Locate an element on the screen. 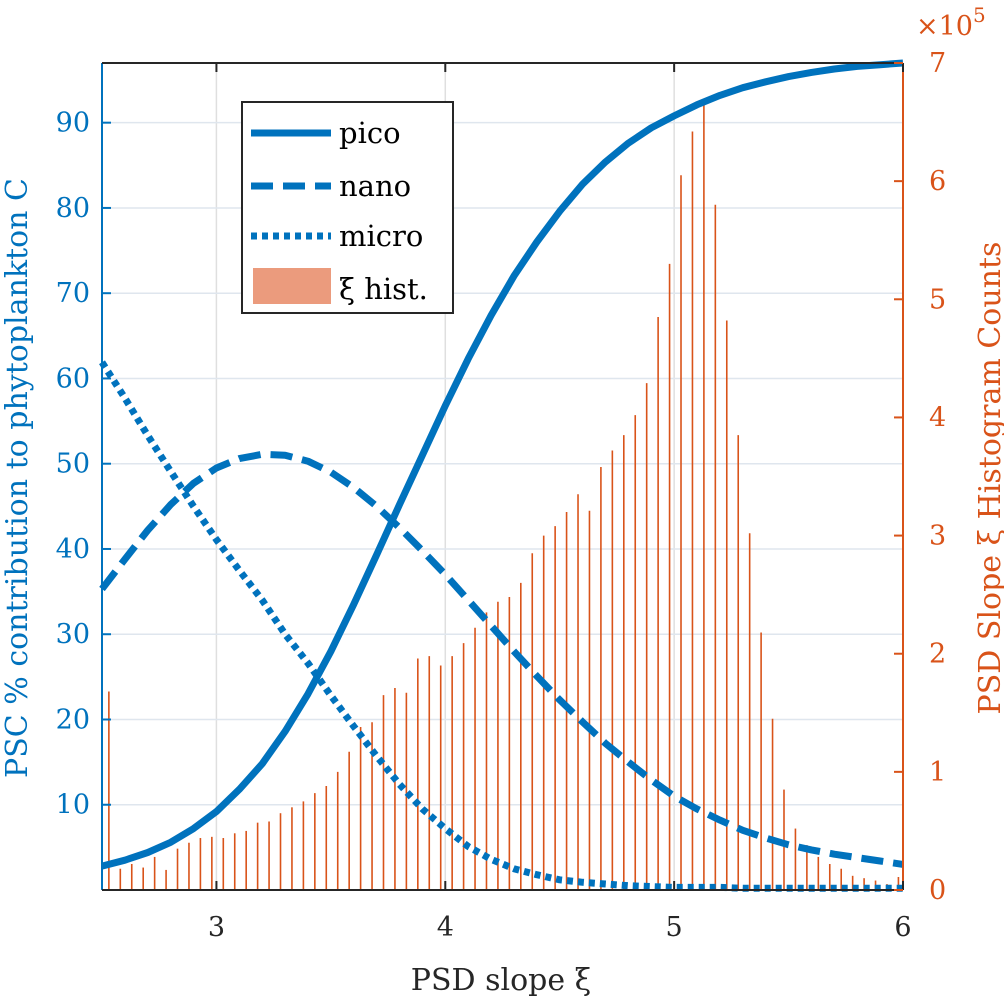  y-left-tick-label-30: 30 is located at coordinates (73, 634).